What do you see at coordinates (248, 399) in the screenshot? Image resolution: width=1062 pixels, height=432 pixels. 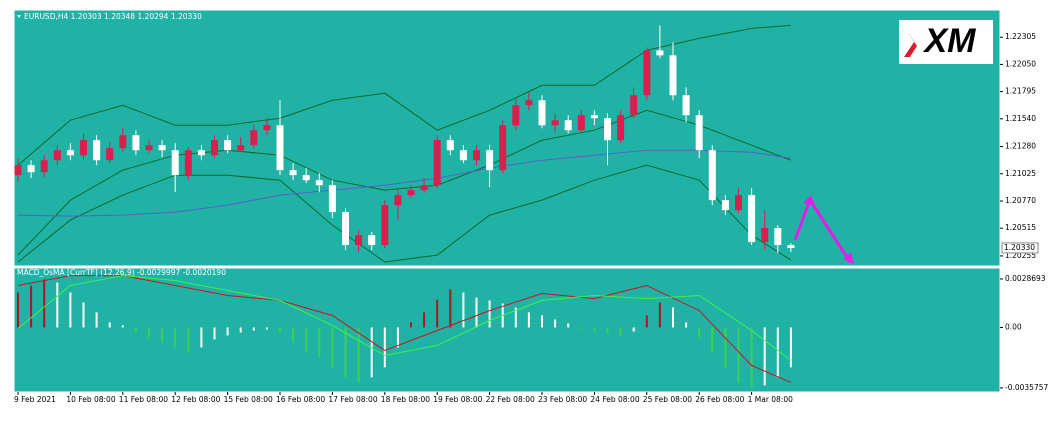 I see `x-tick-label: 15 Feb 08:00` at bounding box center [248, 399].